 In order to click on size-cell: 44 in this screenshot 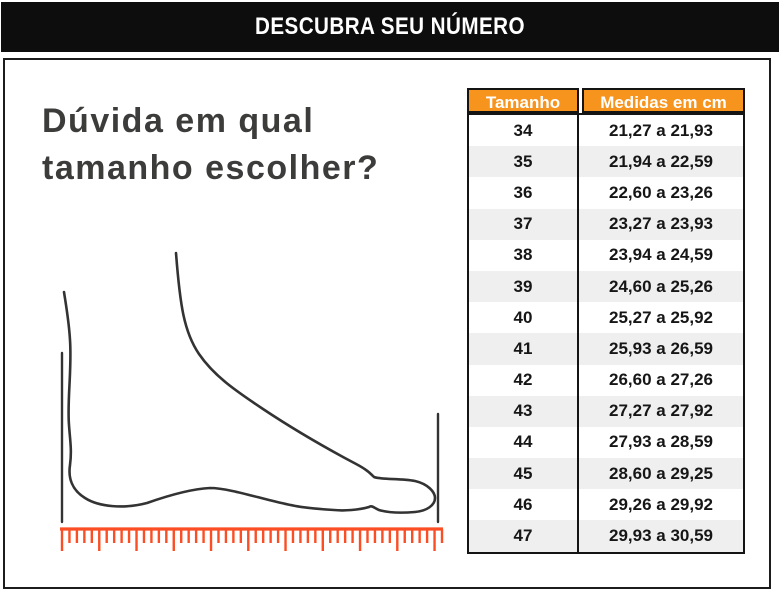, I will do `click(524, 442)`.